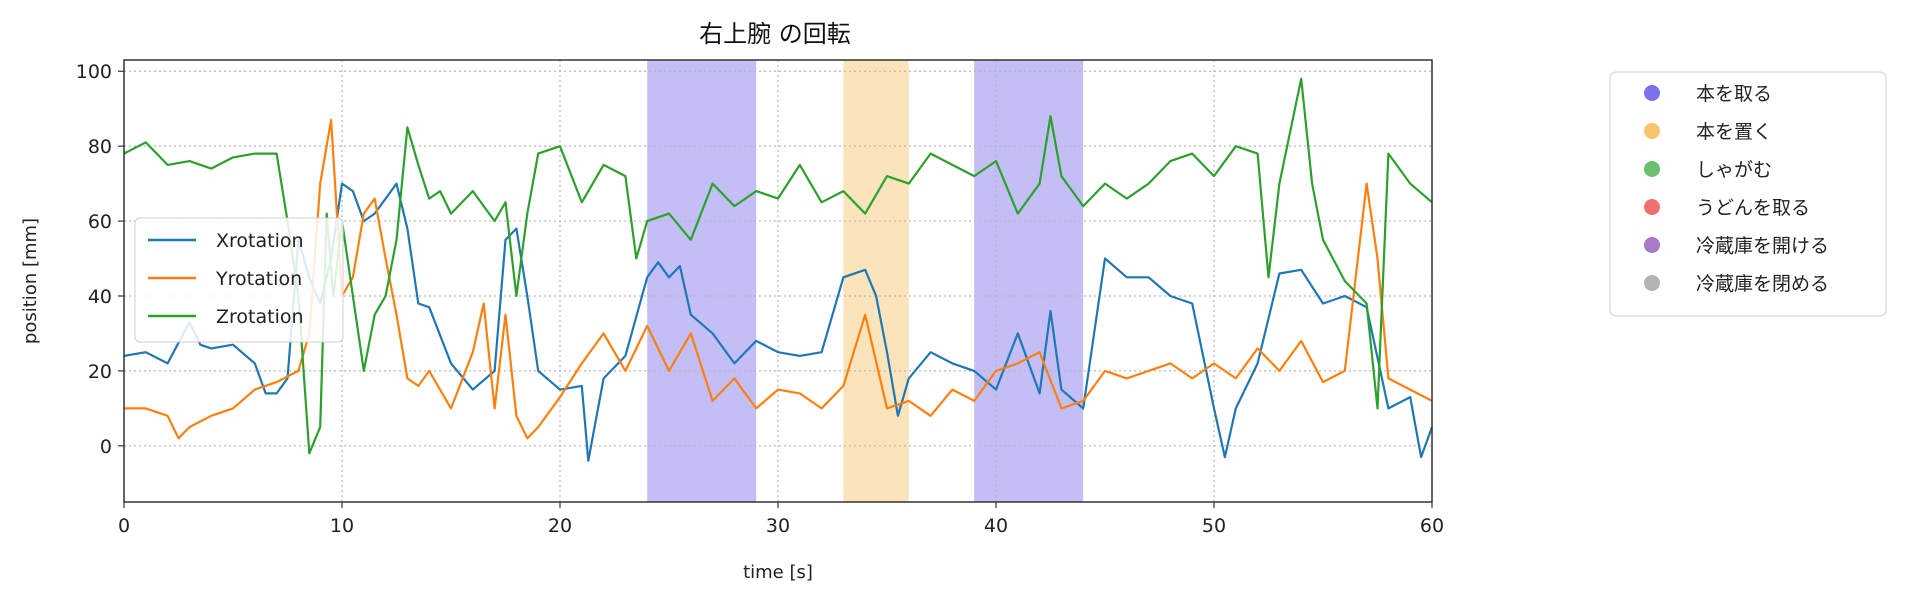 This screenshot has width=1920, height=600. Describe the element at coordinates (1762, 284) in the screenshot. I see `activity-legend-label-5: 冷蔵庫を閉める` at that location.